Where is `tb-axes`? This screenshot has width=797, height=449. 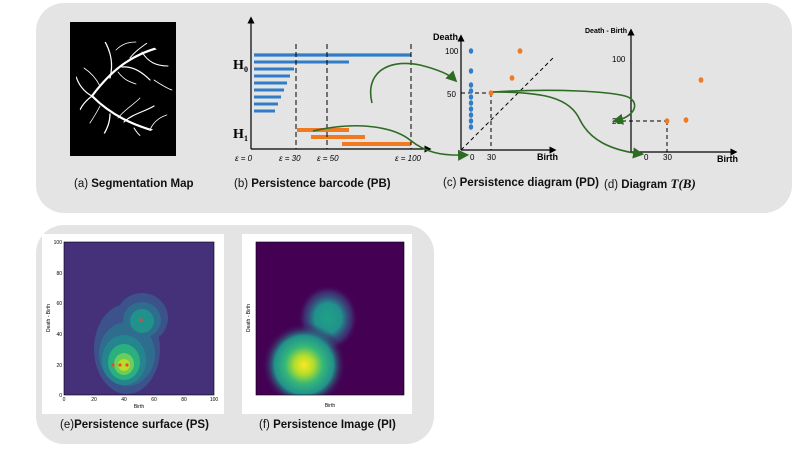 tb-axes is located at coordinates (676, 92).